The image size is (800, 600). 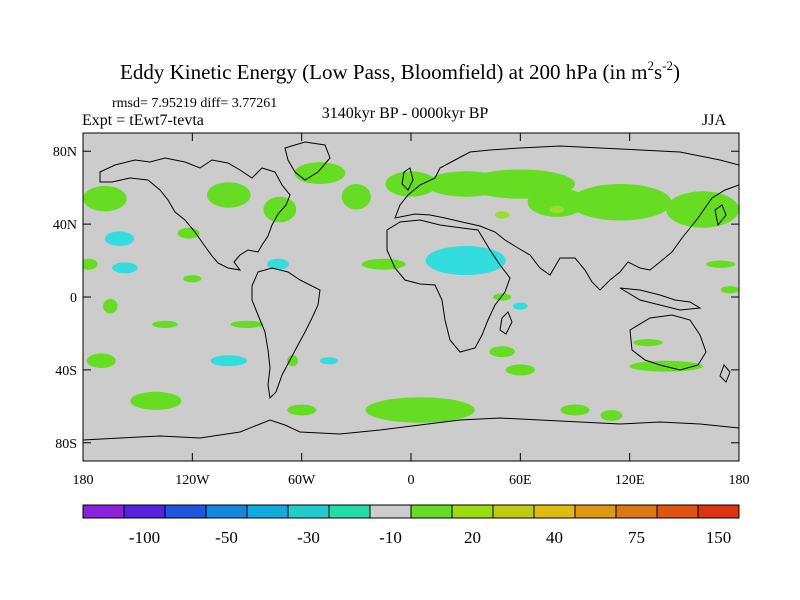 What do you see at coordinates (630, 480) in the screenshot?
I see `lon-tick-label: 120E` at bounding box center [630, 480].